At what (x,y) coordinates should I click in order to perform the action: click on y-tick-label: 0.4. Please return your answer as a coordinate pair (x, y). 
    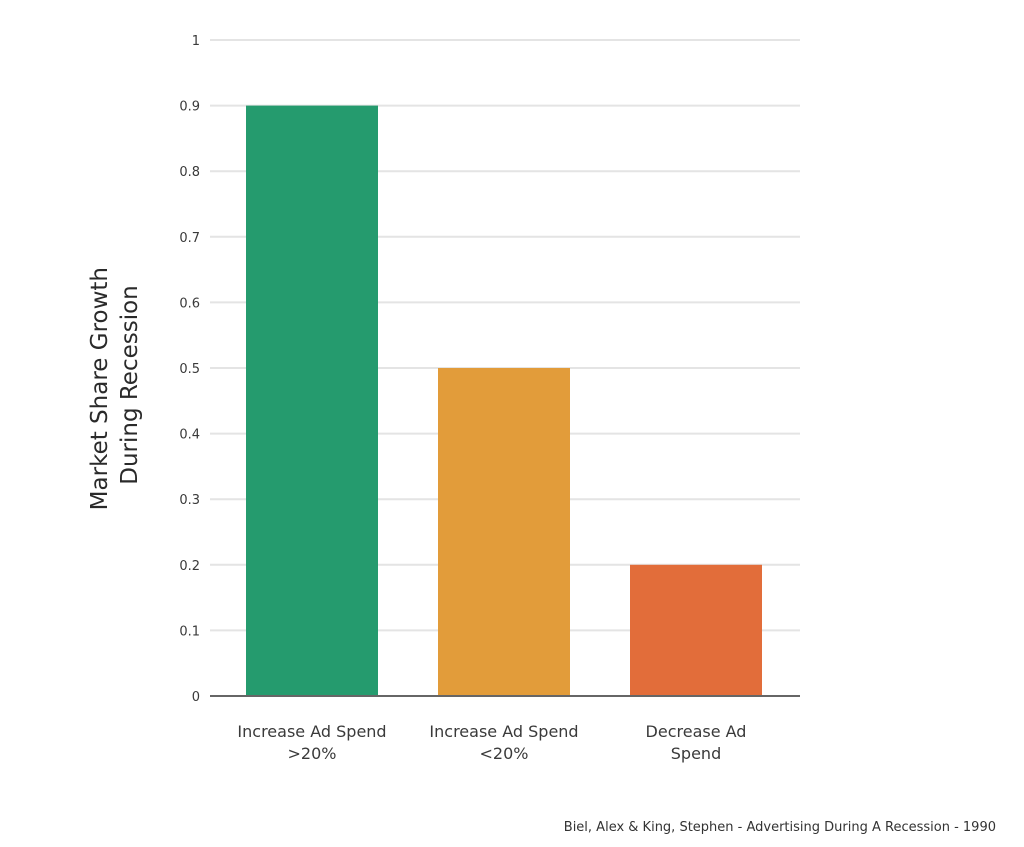
    Looking at the image, I should click on (189, 435).